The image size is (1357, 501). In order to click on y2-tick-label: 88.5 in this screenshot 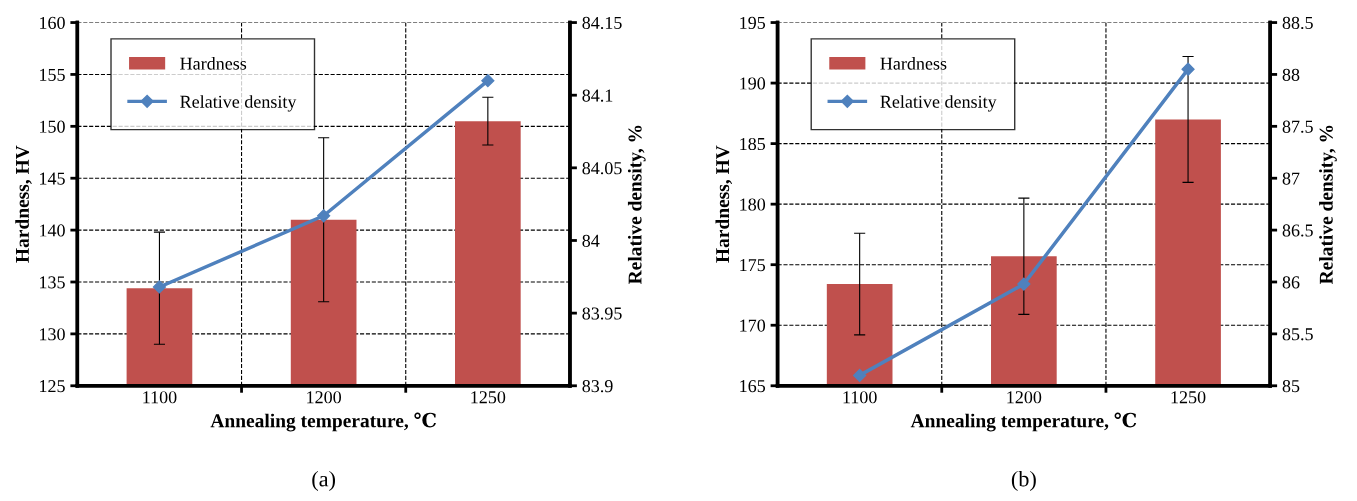, I will do `click(1297, 23)`.